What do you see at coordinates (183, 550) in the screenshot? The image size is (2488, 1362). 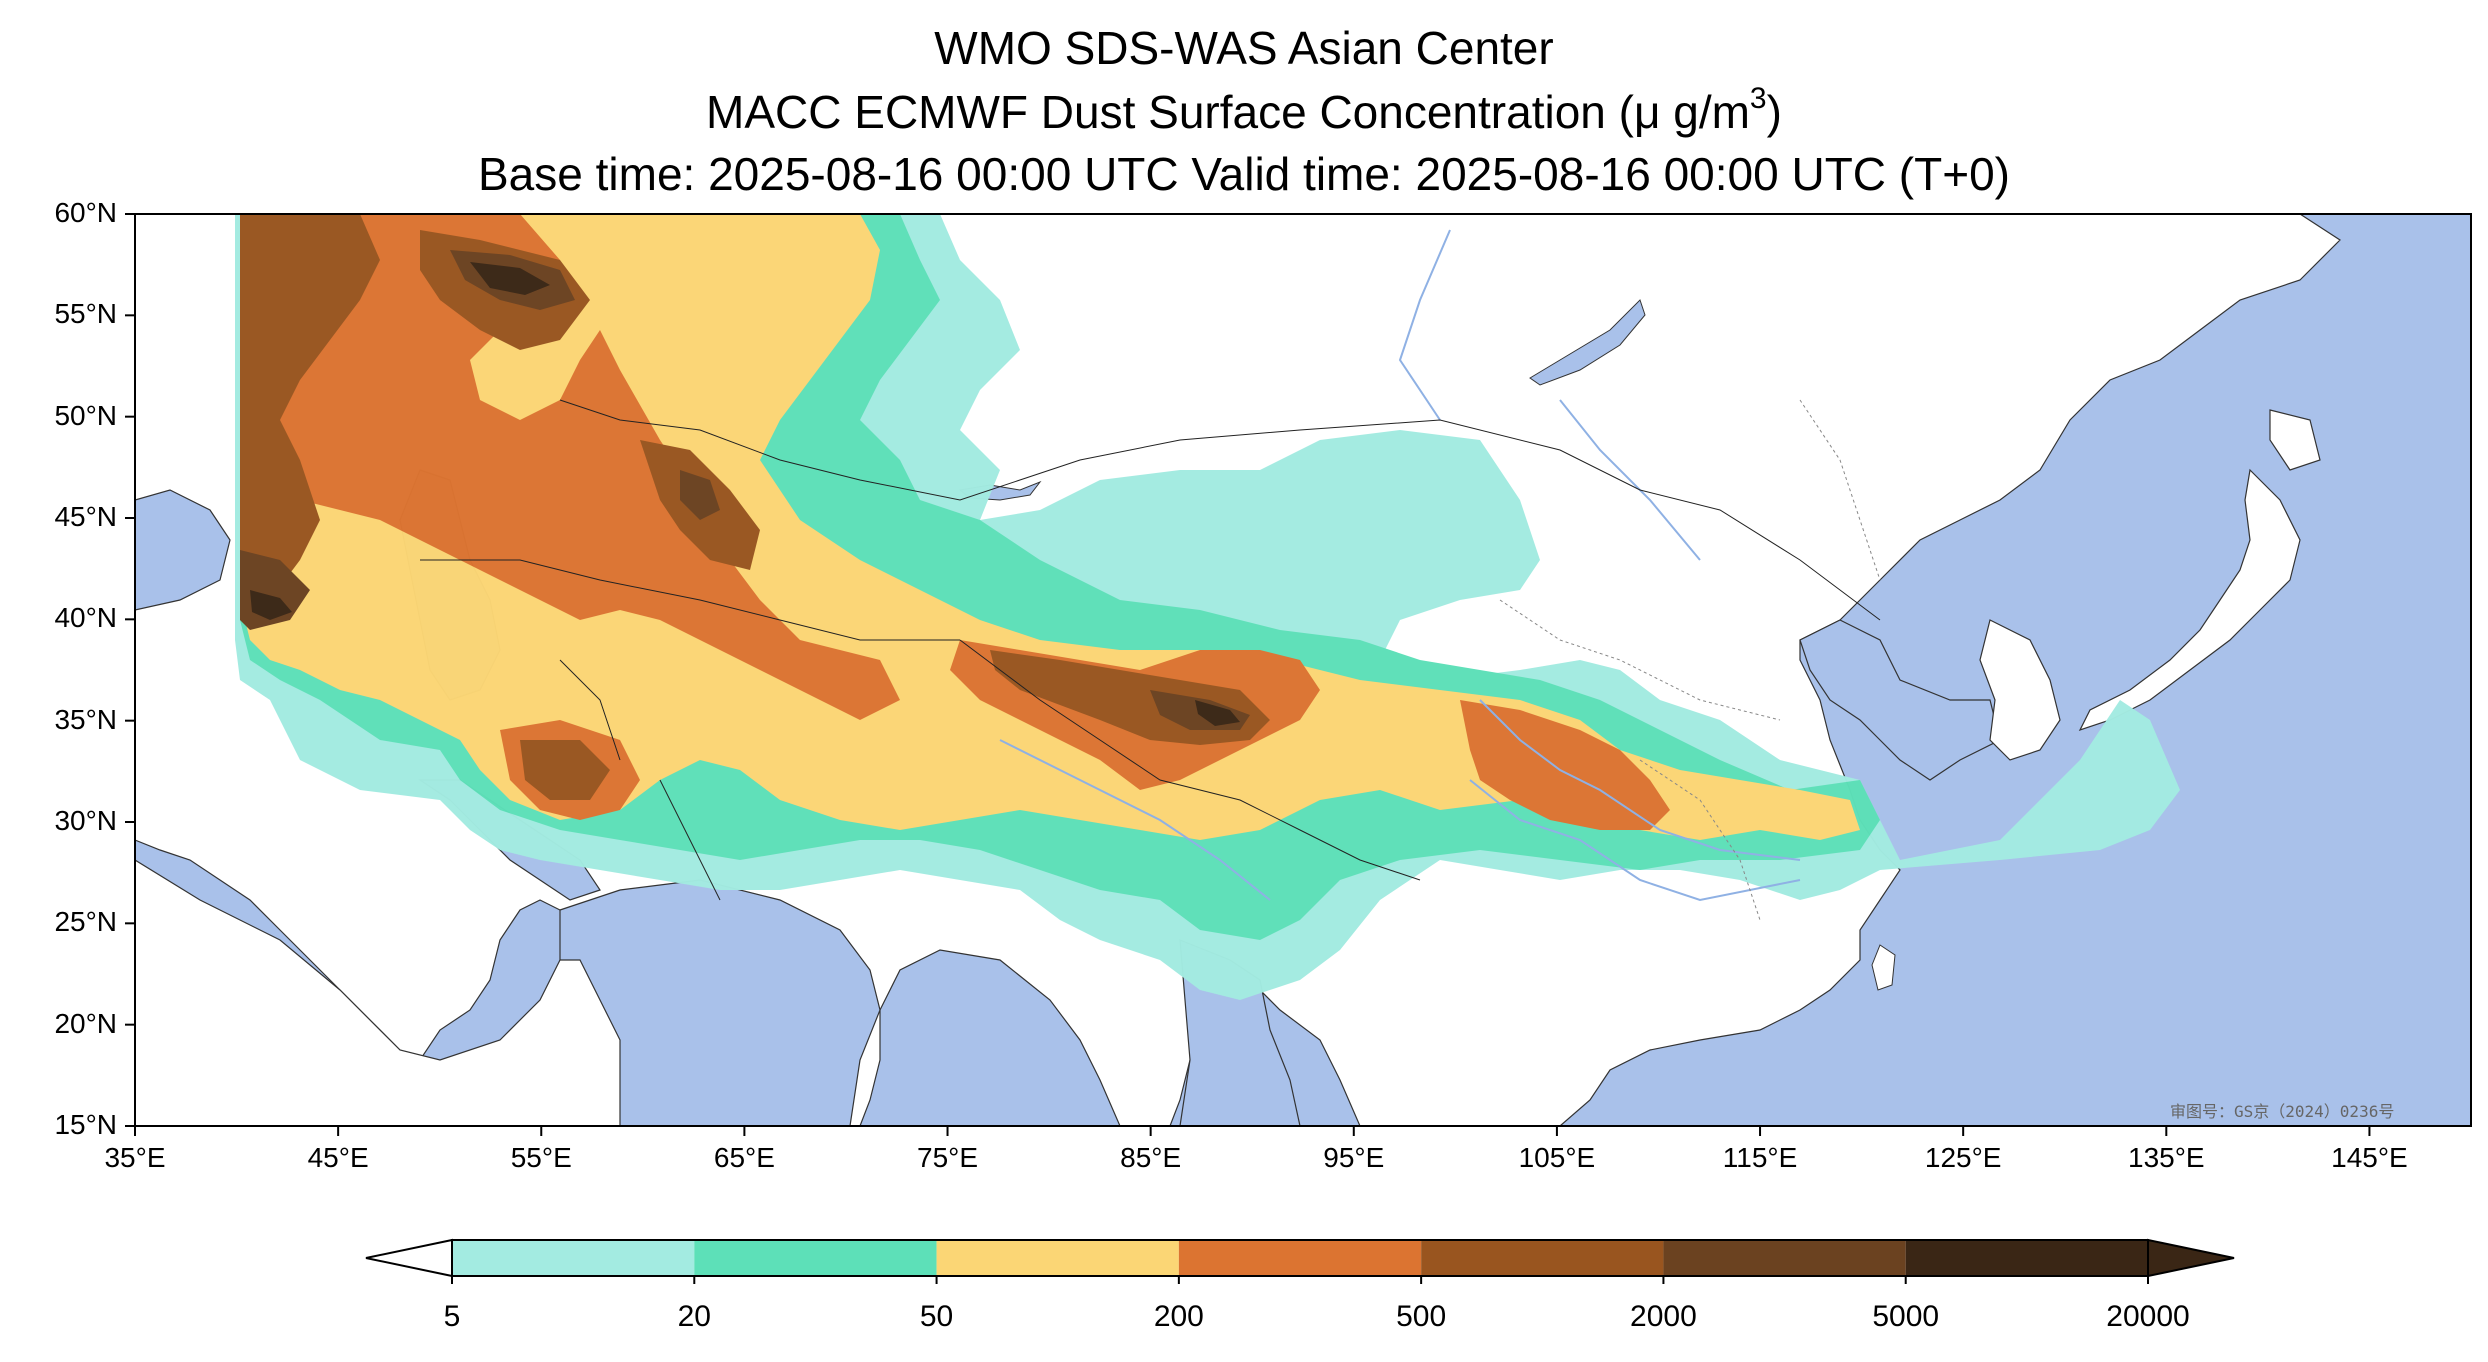 I see `black-sea` at bounding box center [183, 550].